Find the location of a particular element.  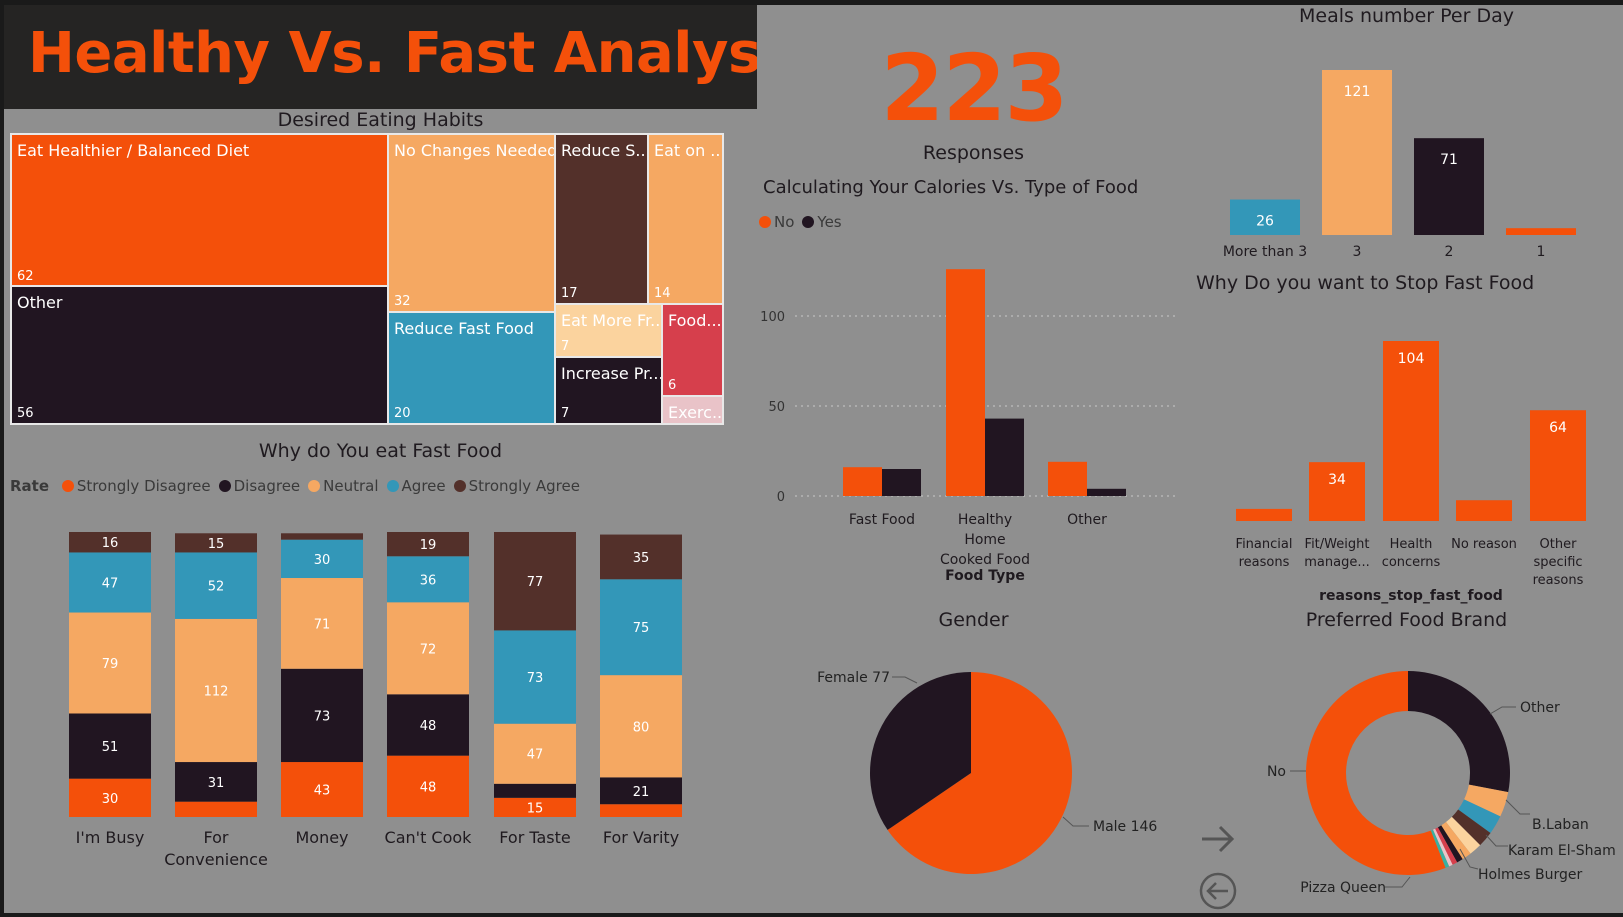

data-label: 34 is located at coordinates (1337, 480).